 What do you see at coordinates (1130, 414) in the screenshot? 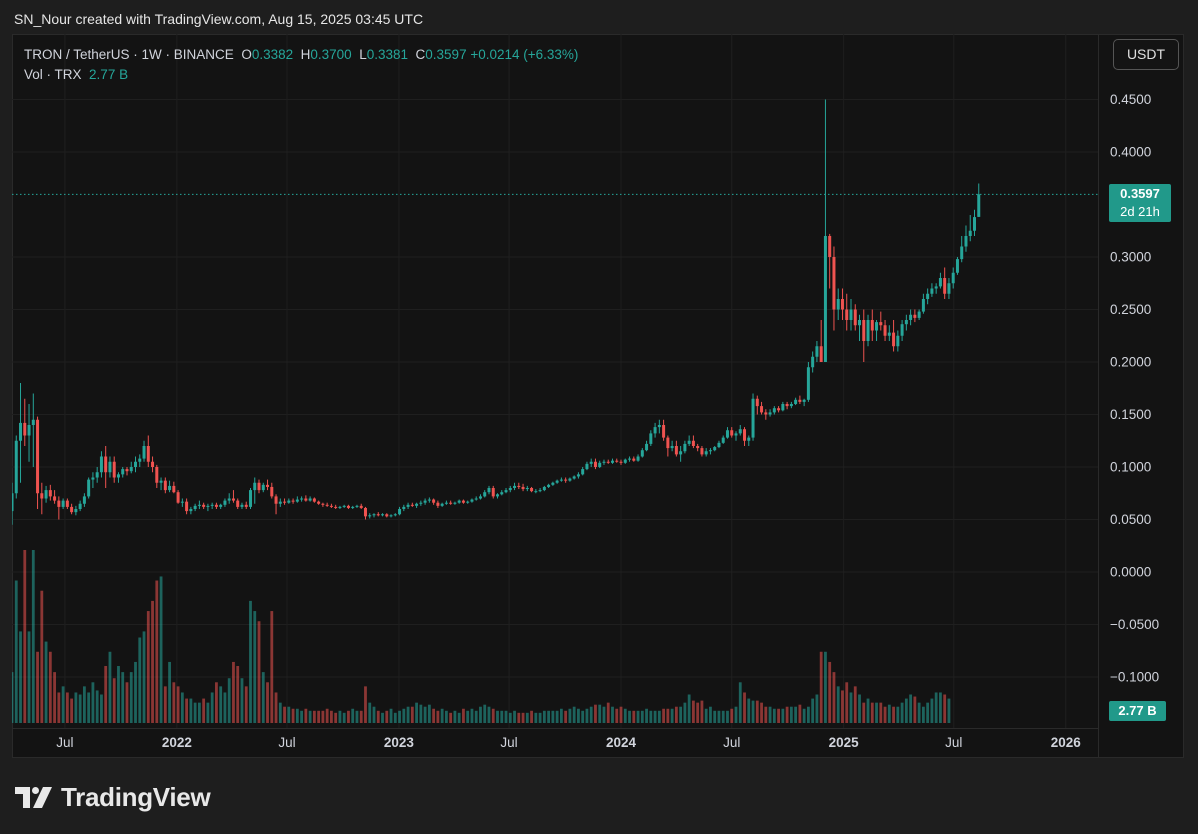
I see `y-tick-label: 0.1500` at bounding box center [1130, 414].